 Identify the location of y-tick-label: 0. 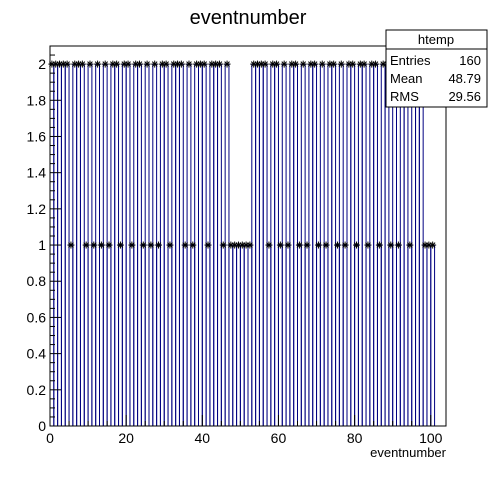
(42, 426).